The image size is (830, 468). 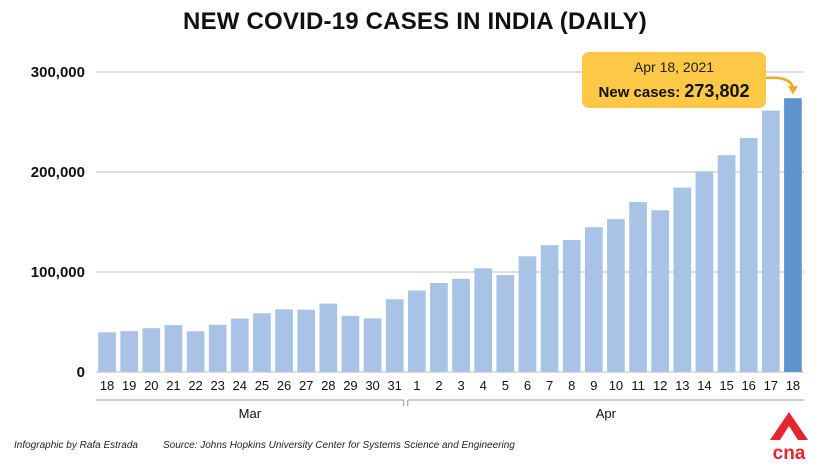 What do you see at coordinates (284, 385) in the screenshot?
I see `x-tick-label: 26` at bounding box center [284, 385].